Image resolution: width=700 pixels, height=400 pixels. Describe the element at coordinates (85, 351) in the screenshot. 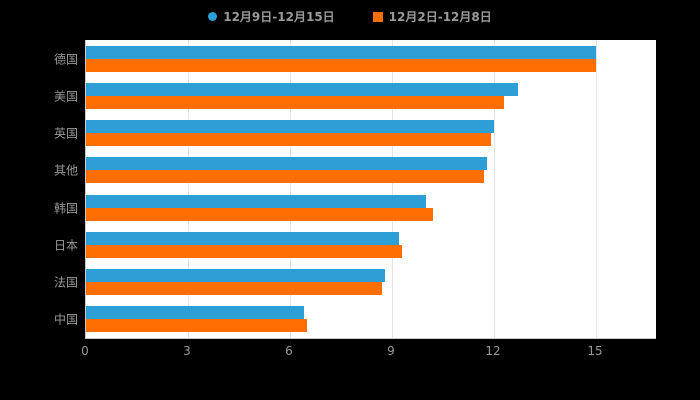

I see `x-tick-label-0: 0` at that location.